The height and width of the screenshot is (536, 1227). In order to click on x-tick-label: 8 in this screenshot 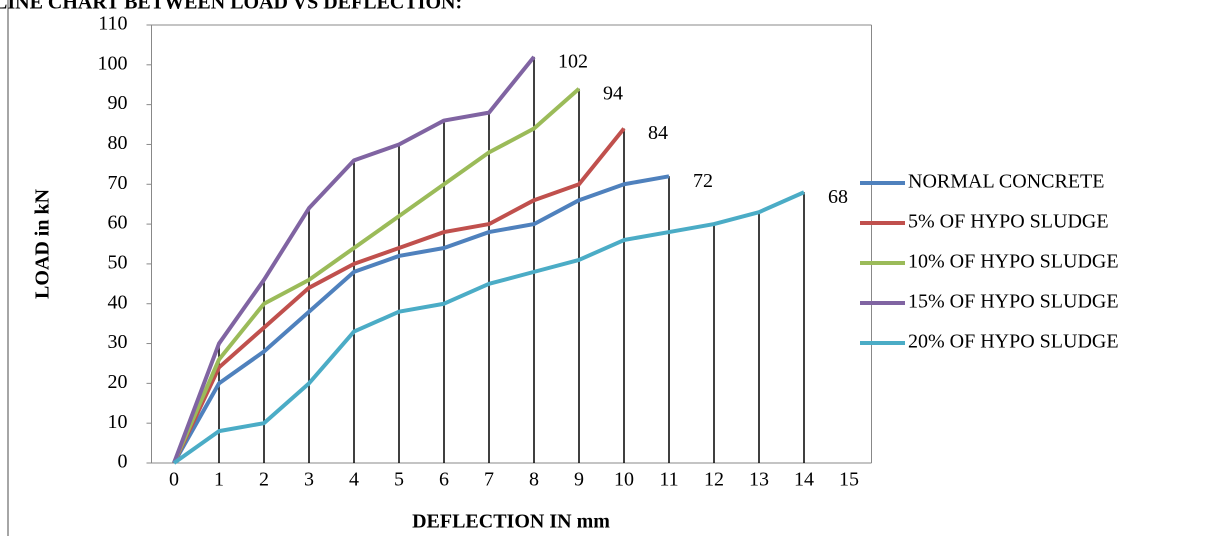, I will do `click(534, 480)`.